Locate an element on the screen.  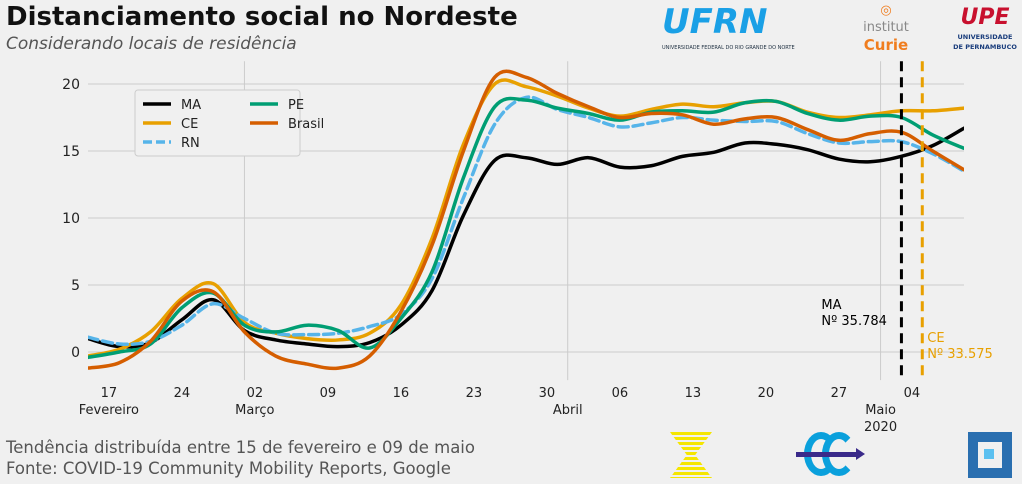
legend-label-brasil: Brasil is located at coordinates (306, 124).